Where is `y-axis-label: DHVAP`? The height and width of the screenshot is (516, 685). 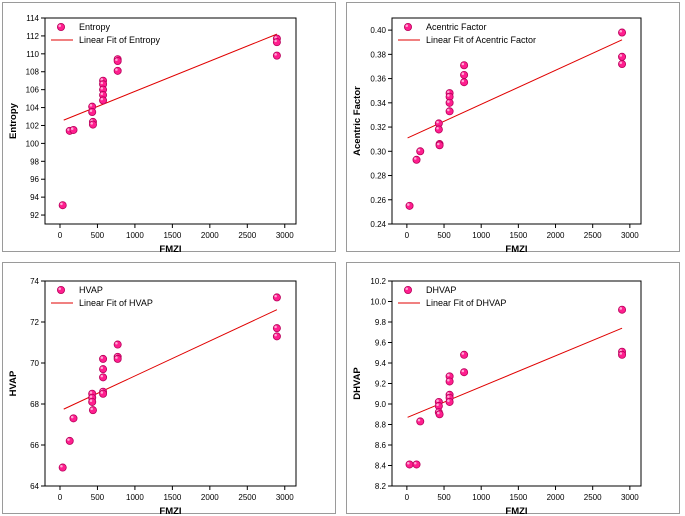
y-axis-label: DHVAP is located at coordinates (357, 383).